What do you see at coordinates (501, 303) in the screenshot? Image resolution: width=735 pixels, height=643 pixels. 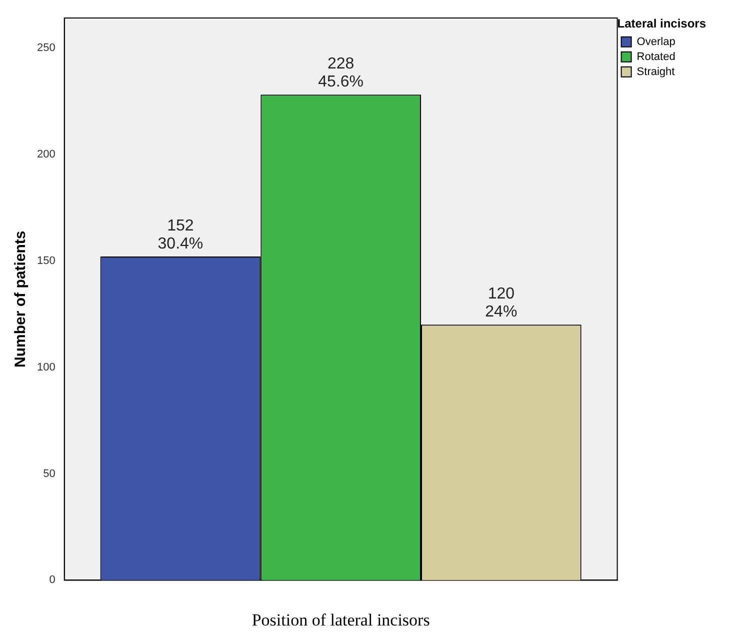 I see `data-label: 120 24%` at bounding box center [501, 303].